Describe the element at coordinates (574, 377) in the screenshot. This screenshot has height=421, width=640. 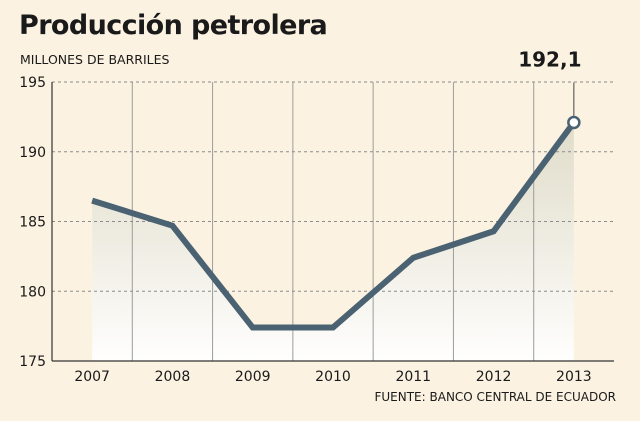
I see `x-tick-label: 2013` at that location.